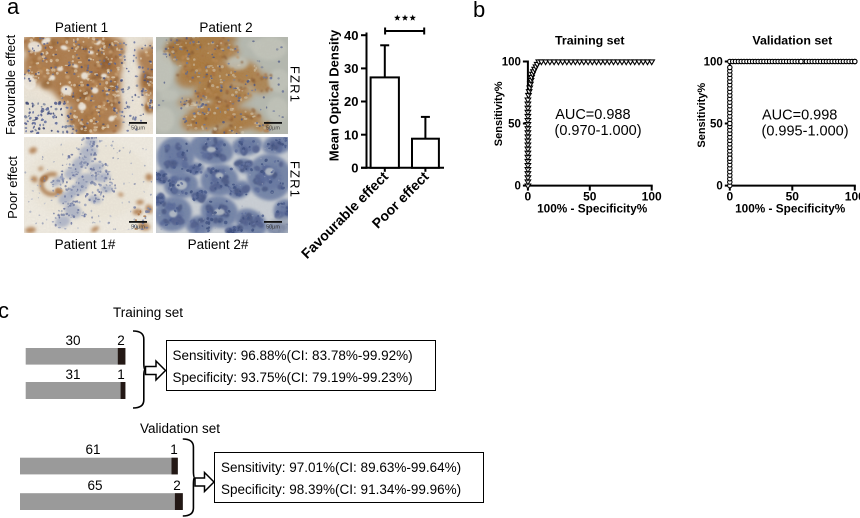 The image size is (860, 518). I want to click on svg-text: 31, so click(72, 374).